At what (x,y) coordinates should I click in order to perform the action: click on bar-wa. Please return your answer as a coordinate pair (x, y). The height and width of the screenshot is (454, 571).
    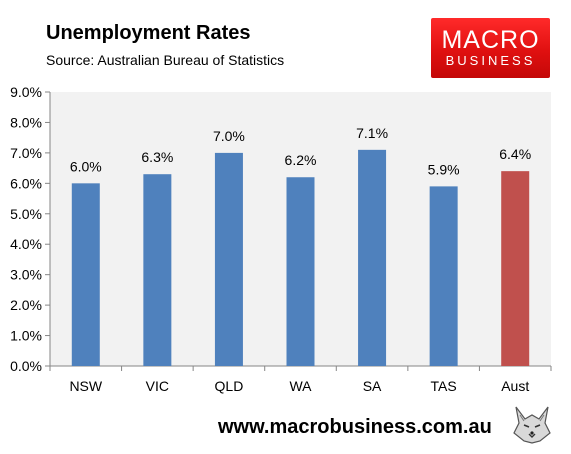
    Looking at the image, I should click on (300, 271).